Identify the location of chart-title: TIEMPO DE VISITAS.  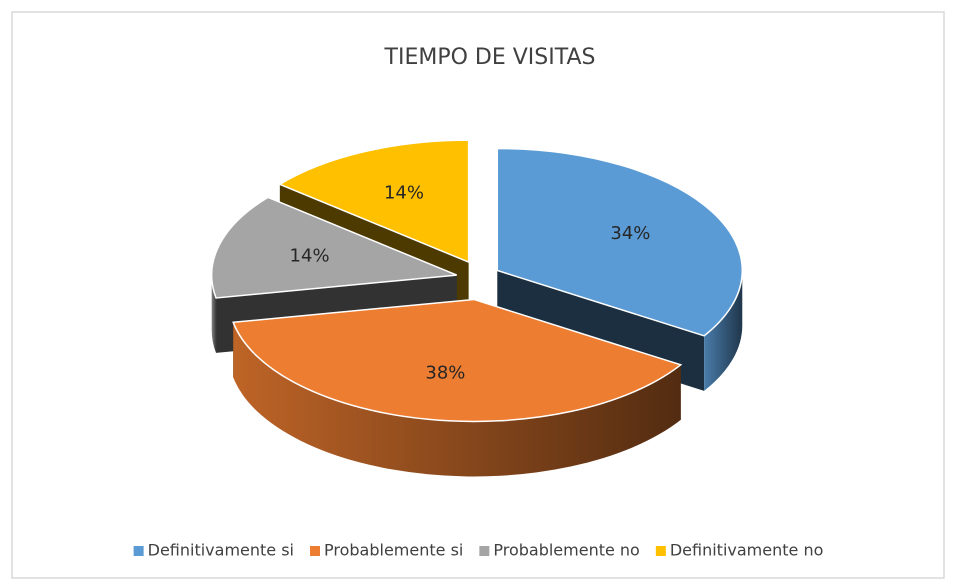
(490, 57).